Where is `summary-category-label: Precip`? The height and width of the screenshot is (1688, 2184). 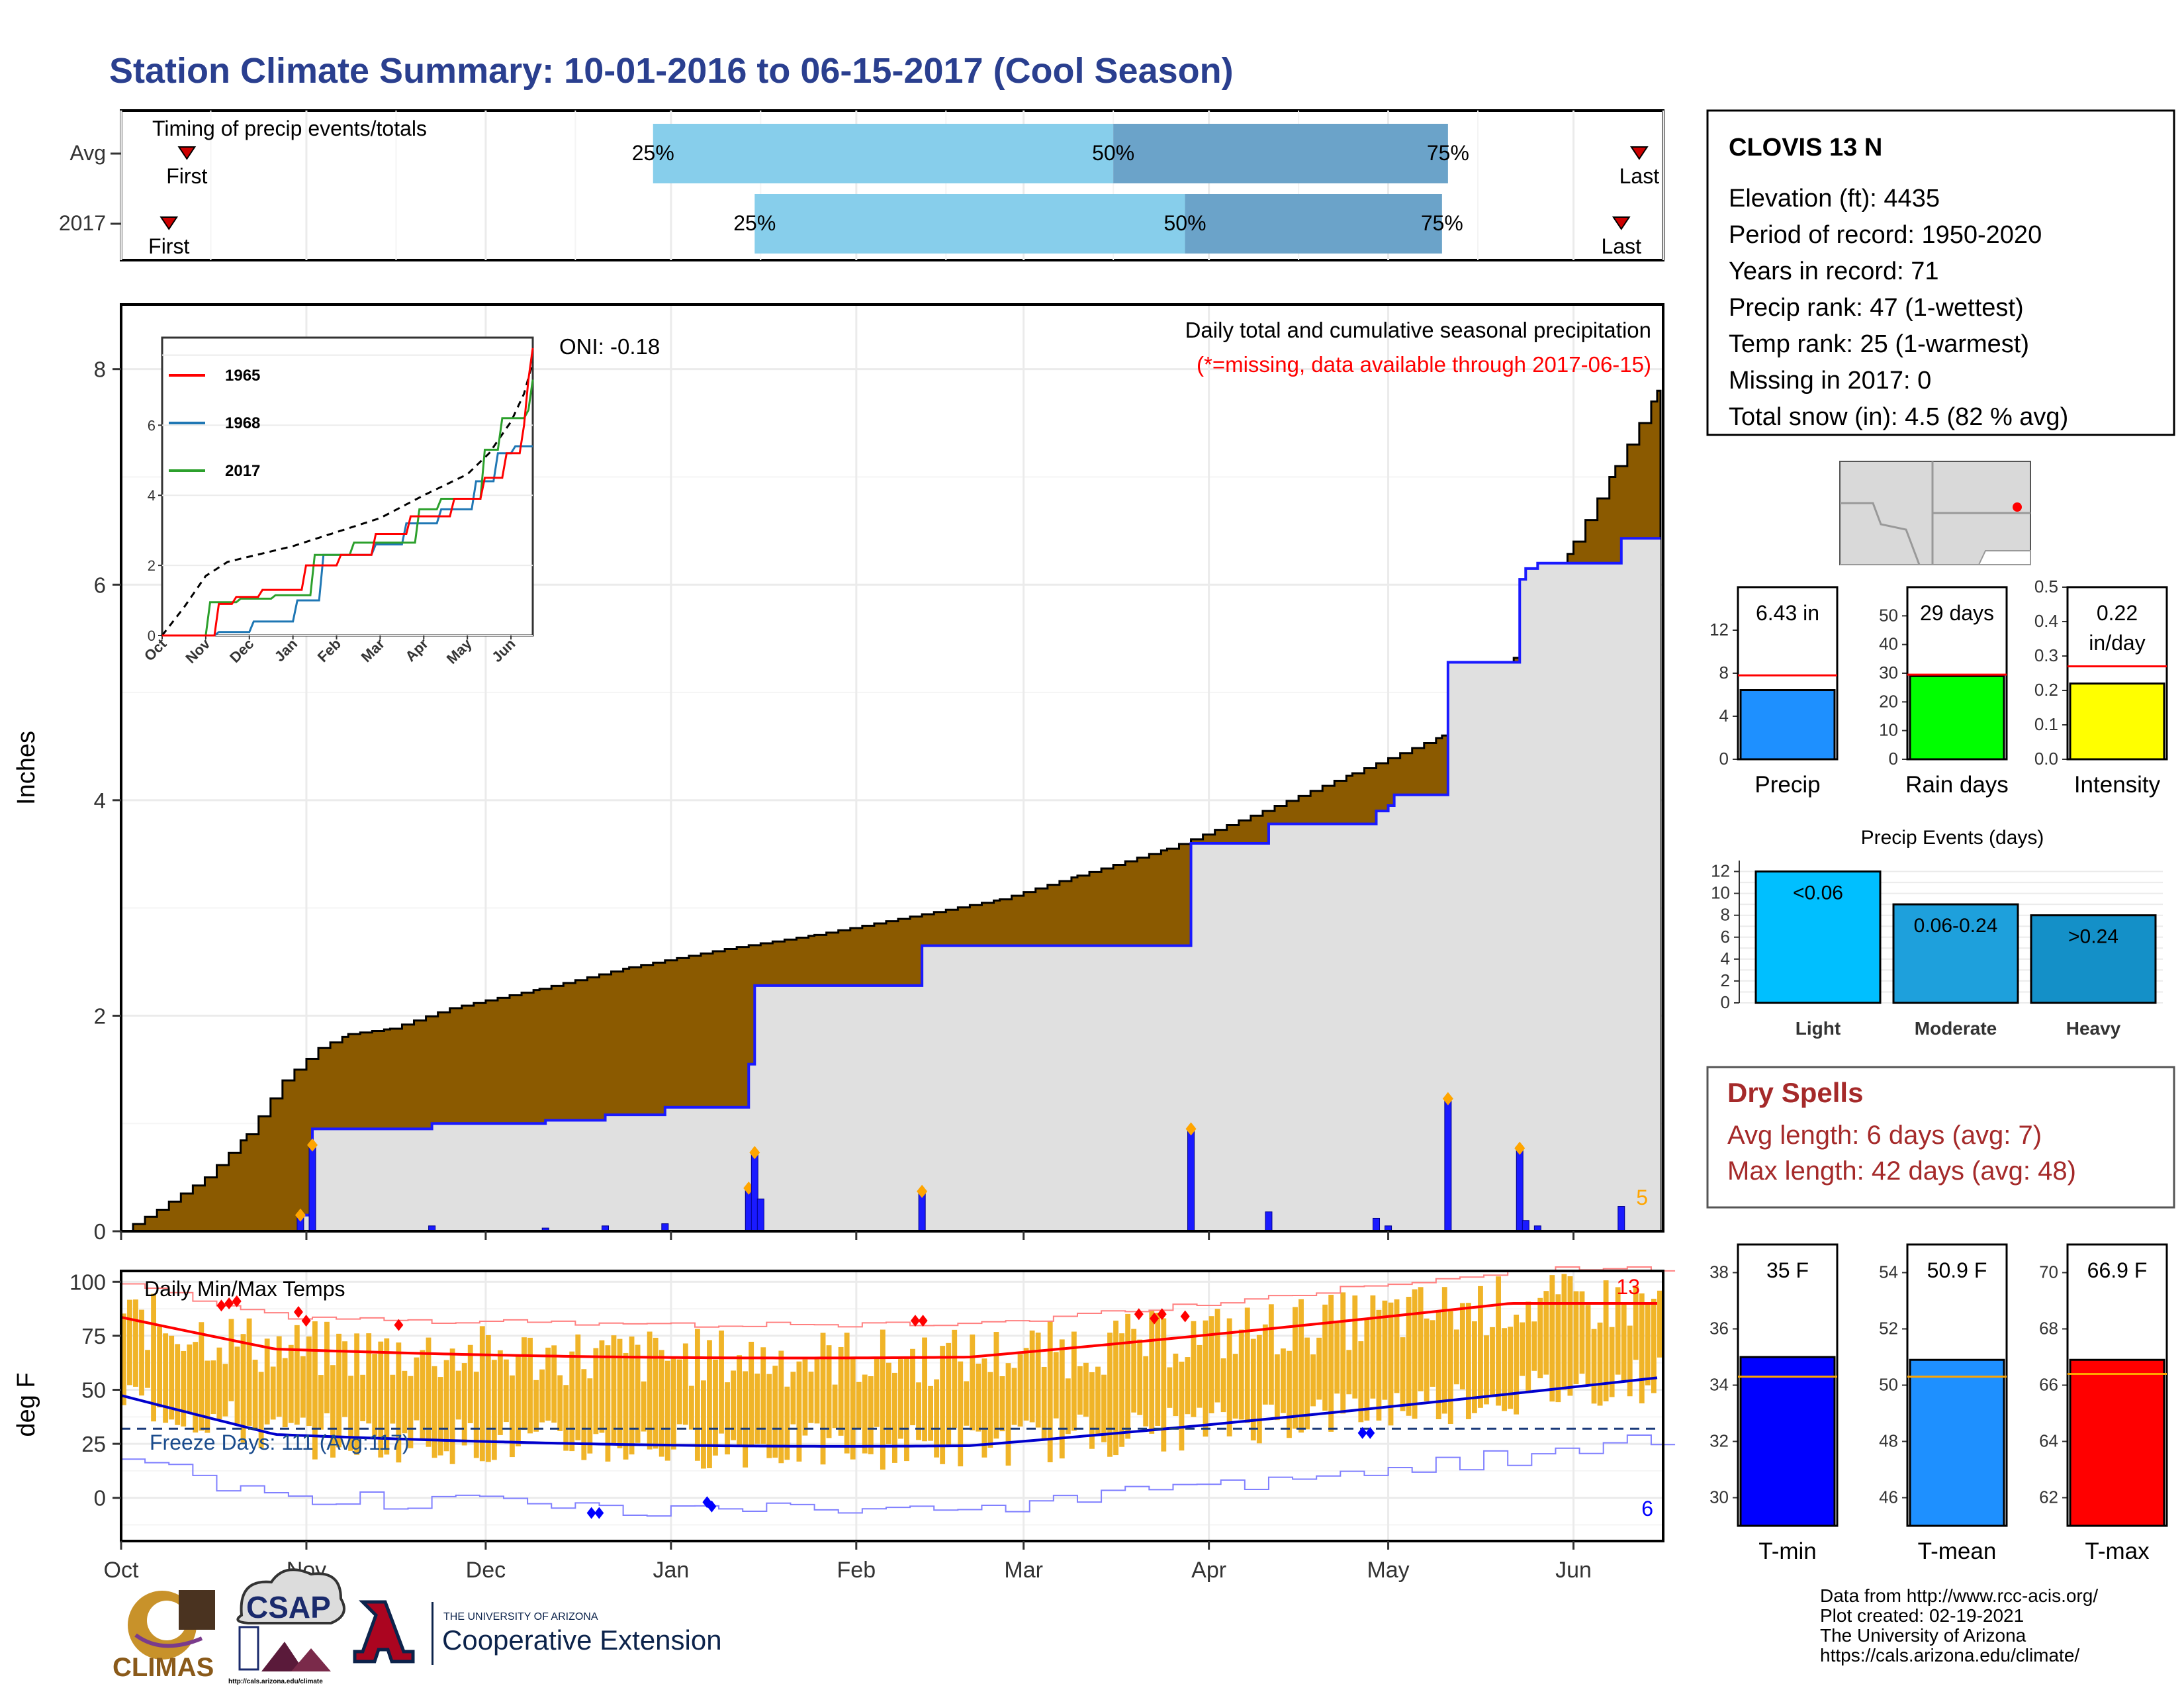 summary-category-label: Precip is located at coordinates (1787, 785).